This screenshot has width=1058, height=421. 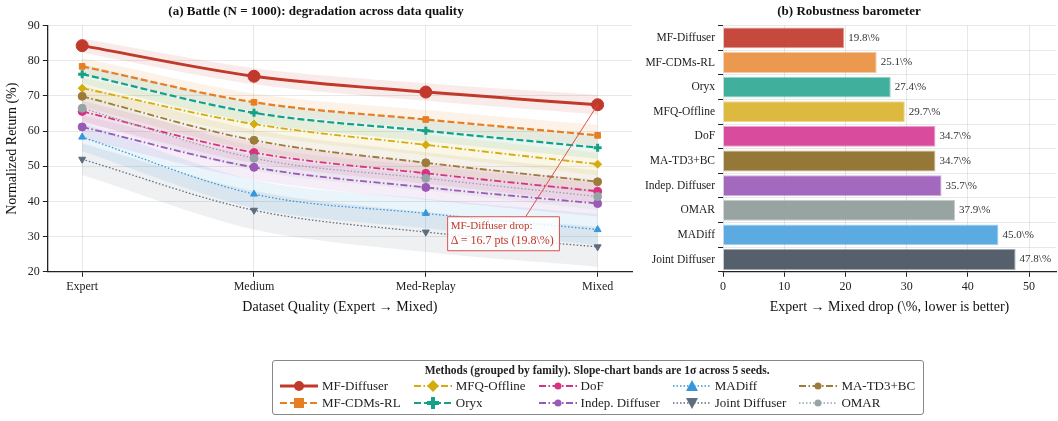 What do you see at coordinates (896, 61) in the screenshot?
I see `data-label: 25.1\%` at bounding box center [896, 61].